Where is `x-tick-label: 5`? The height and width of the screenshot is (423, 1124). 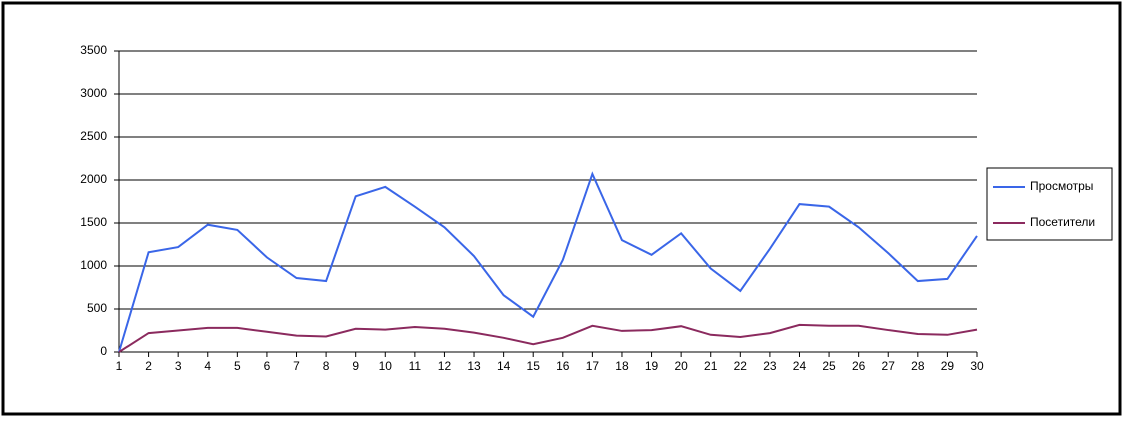
x-tick-label: 5 is located at coordinates (237, 366).